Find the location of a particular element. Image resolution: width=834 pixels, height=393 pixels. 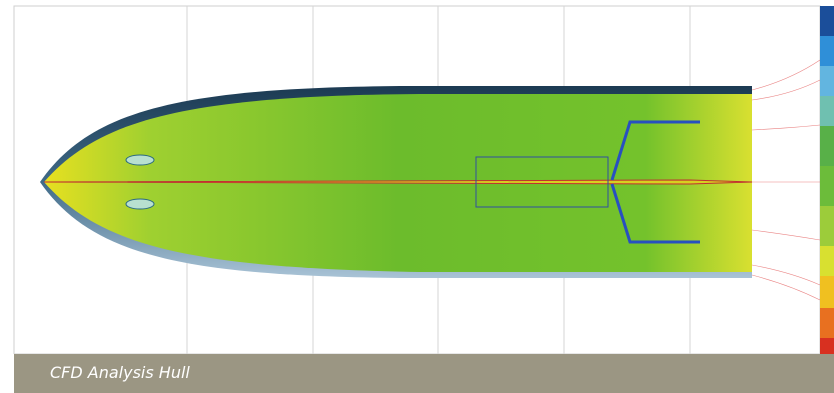

caption-bar: CFD Analysis Hull is located at coordinates (424, 373).